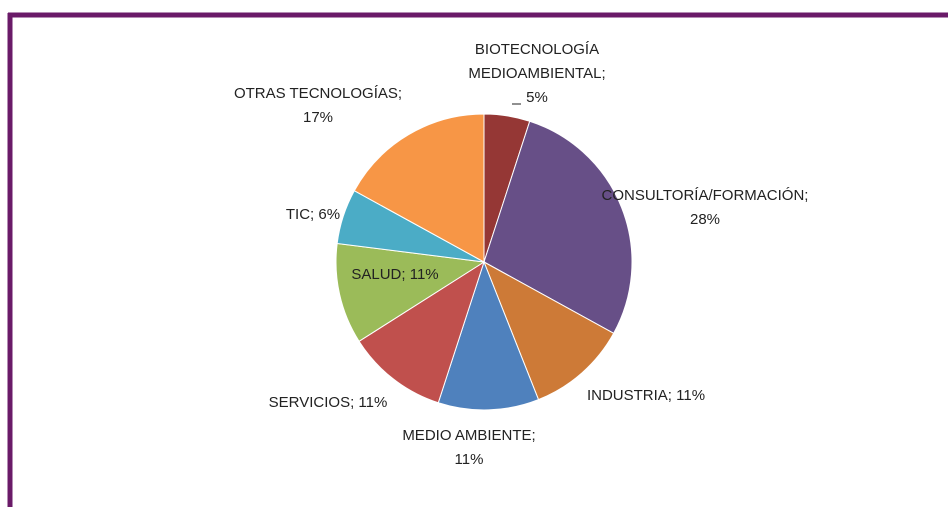 This screenshot has height=507, width=948. Describe the element at coordinates (300, 214) in the screenshot. I see `category-label: TIC;` at that location.